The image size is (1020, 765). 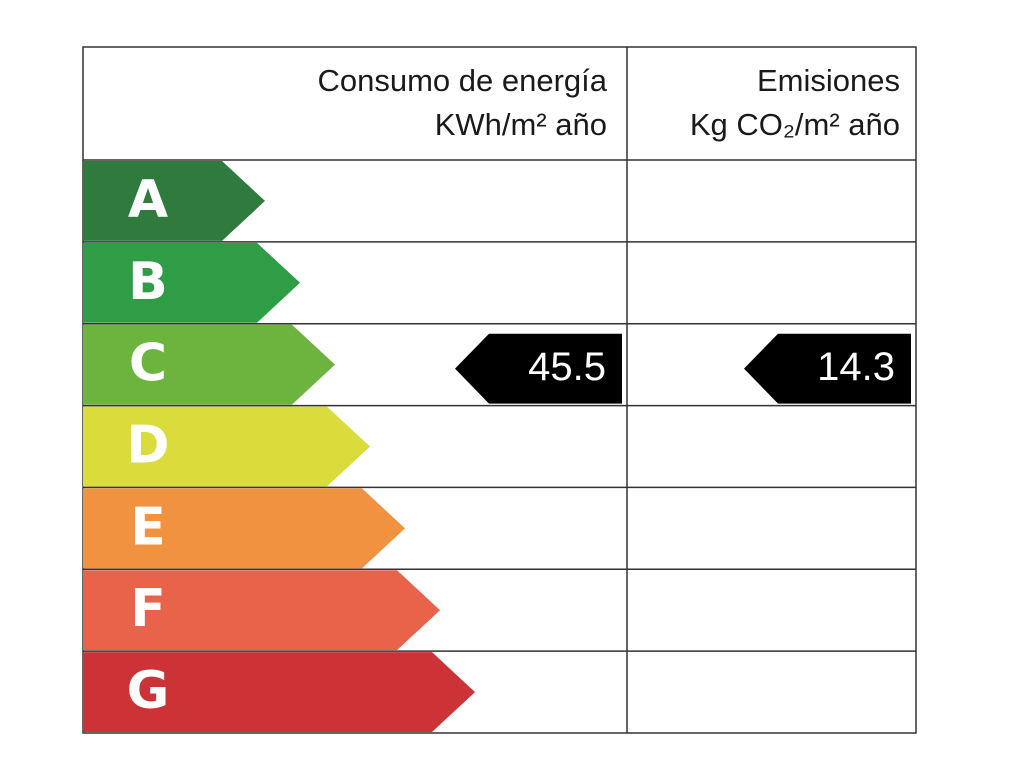 I want to click on energy-value: 45.5, so click(x=567, y=367).